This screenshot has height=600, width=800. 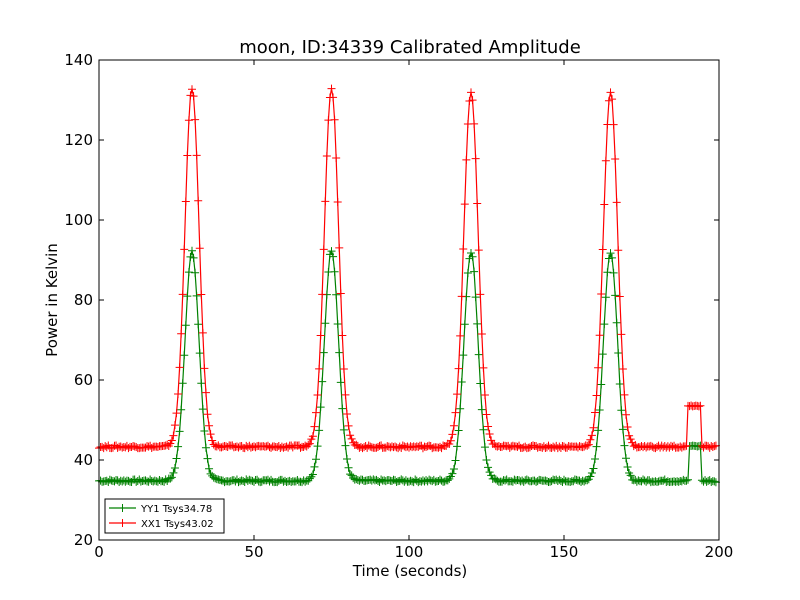 I want to click on legend-box, so click(x=164, y=516).